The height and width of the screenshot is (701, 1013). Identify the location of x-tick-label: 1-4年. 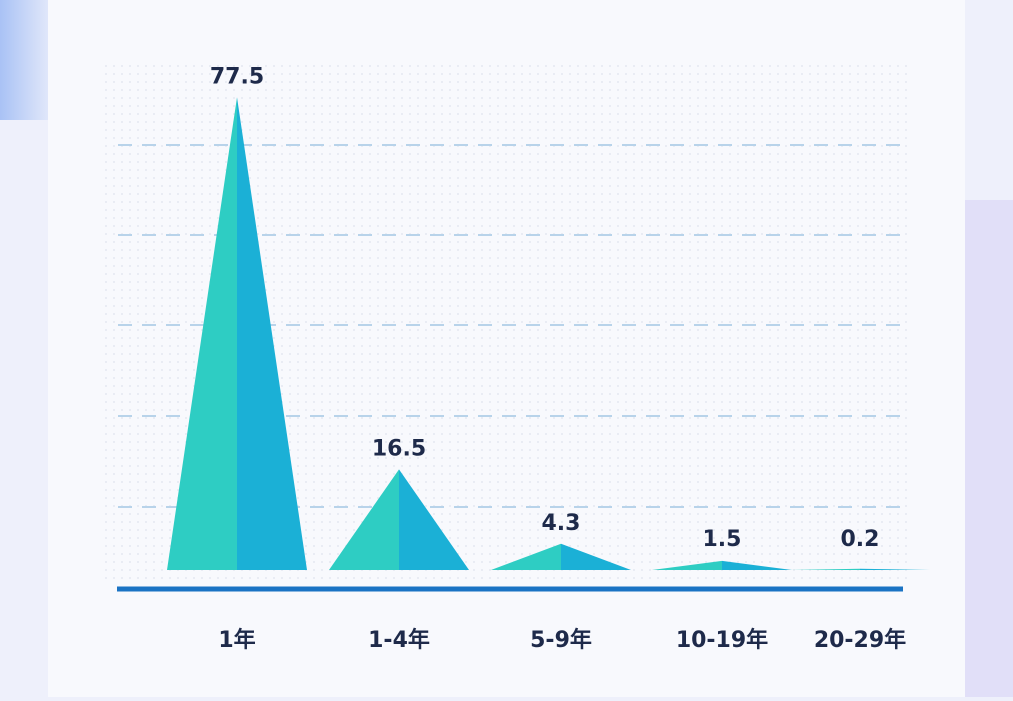
(399, 640).